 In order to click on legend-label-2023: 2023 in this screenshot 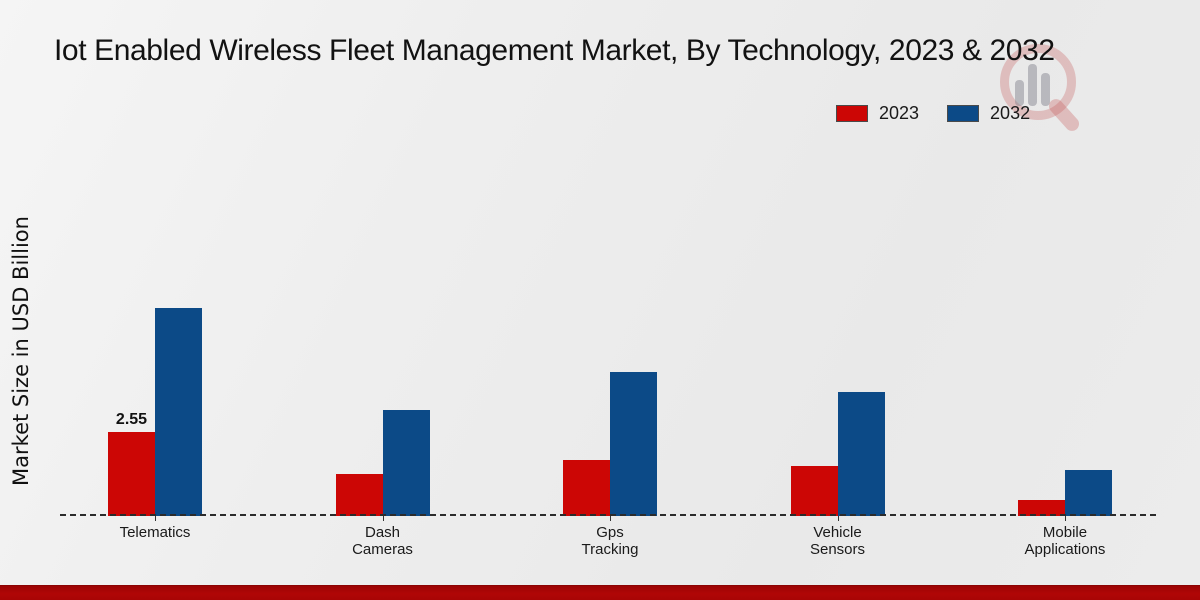, I will do `click(899, 113)`.